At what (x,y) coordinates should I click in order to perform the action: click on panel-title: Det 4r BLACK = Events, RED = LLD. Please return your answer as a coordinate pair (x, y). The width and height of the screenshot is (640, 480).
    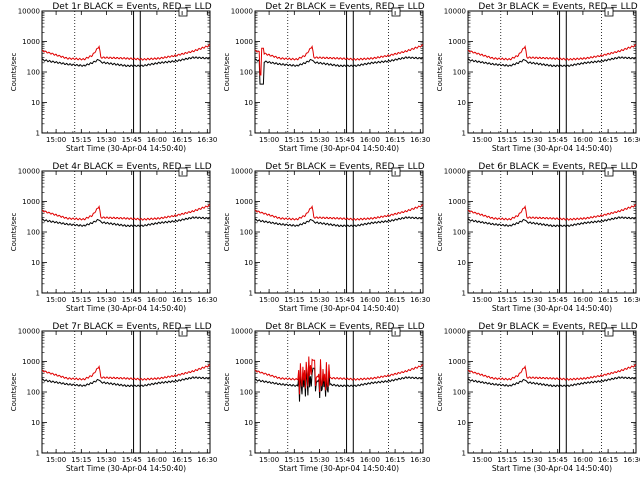
    Looking at the image, I should click on (131, 167).